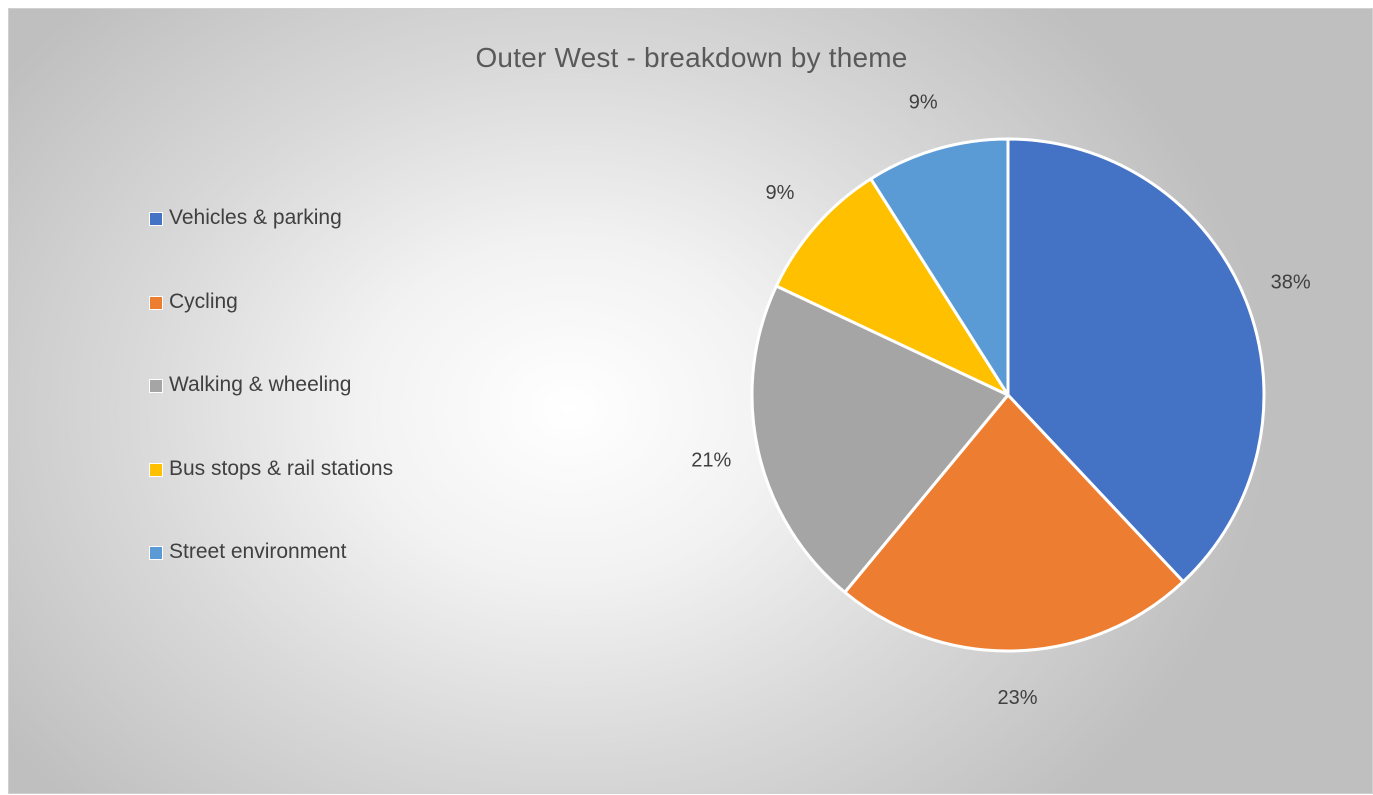 The height and width of the screenshot is (795, 1373). What do you see at coordinates (923, 102) in the screenshot?
I see `data-label-street-environment: 9%` at bounding box center [923, 102].